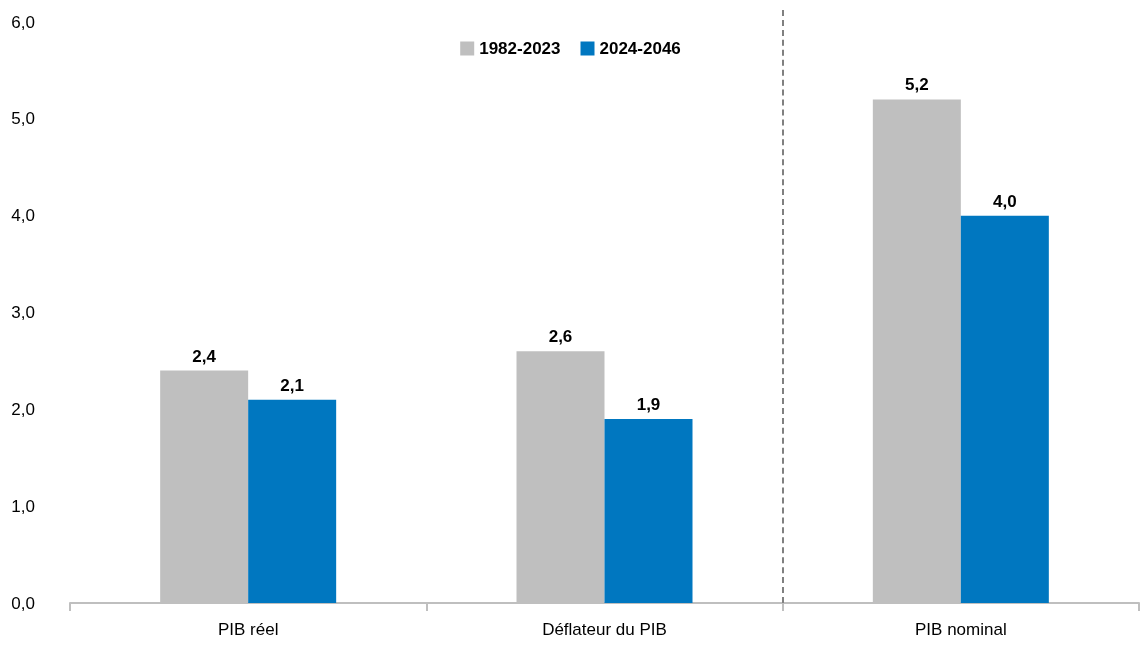 The height and width of the screenshot is (647, 1141). What do you see at coordinates (520, 48) in the screenshot?
I see `legend-label: 1982-2023` at bounding box center [520, 48].